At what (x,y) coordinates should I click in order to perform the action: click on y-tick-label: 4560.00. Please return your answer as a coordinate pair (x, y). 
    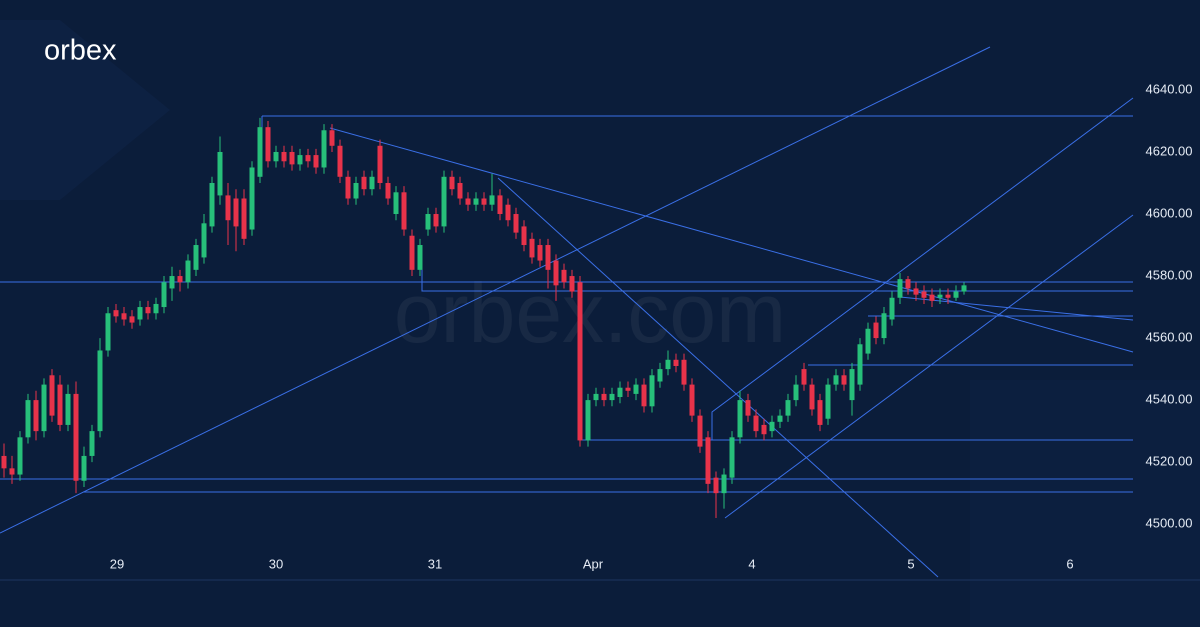
    Looking at the image, I should click on (1169, 337).